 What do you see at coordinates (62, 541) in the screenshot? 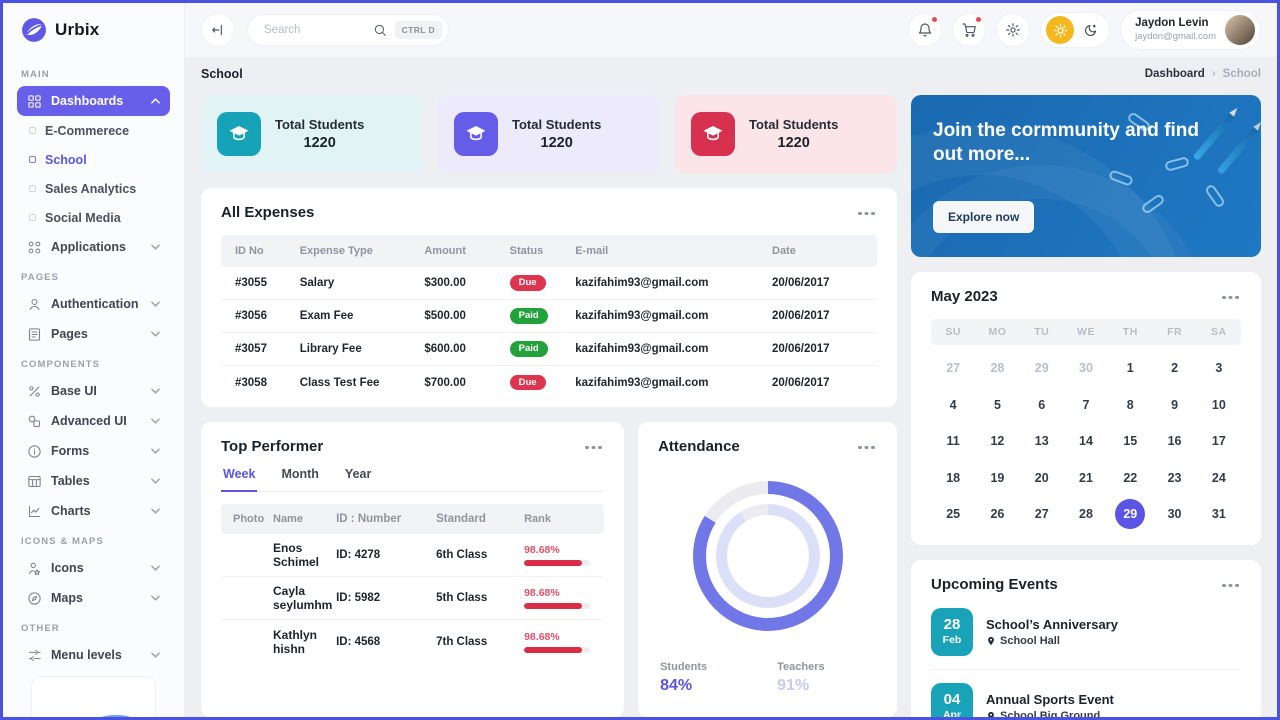
I see `section-label-icons-maps: ICONS & MAPS` at bounding box center [62, 541].